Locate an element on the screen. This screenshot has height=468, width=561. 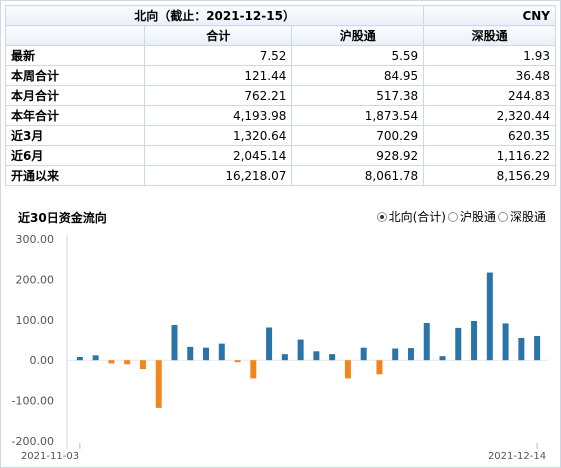
table-title-row: 北向（截止：2021-12-15） CNY is located at coordinates (280, 15).